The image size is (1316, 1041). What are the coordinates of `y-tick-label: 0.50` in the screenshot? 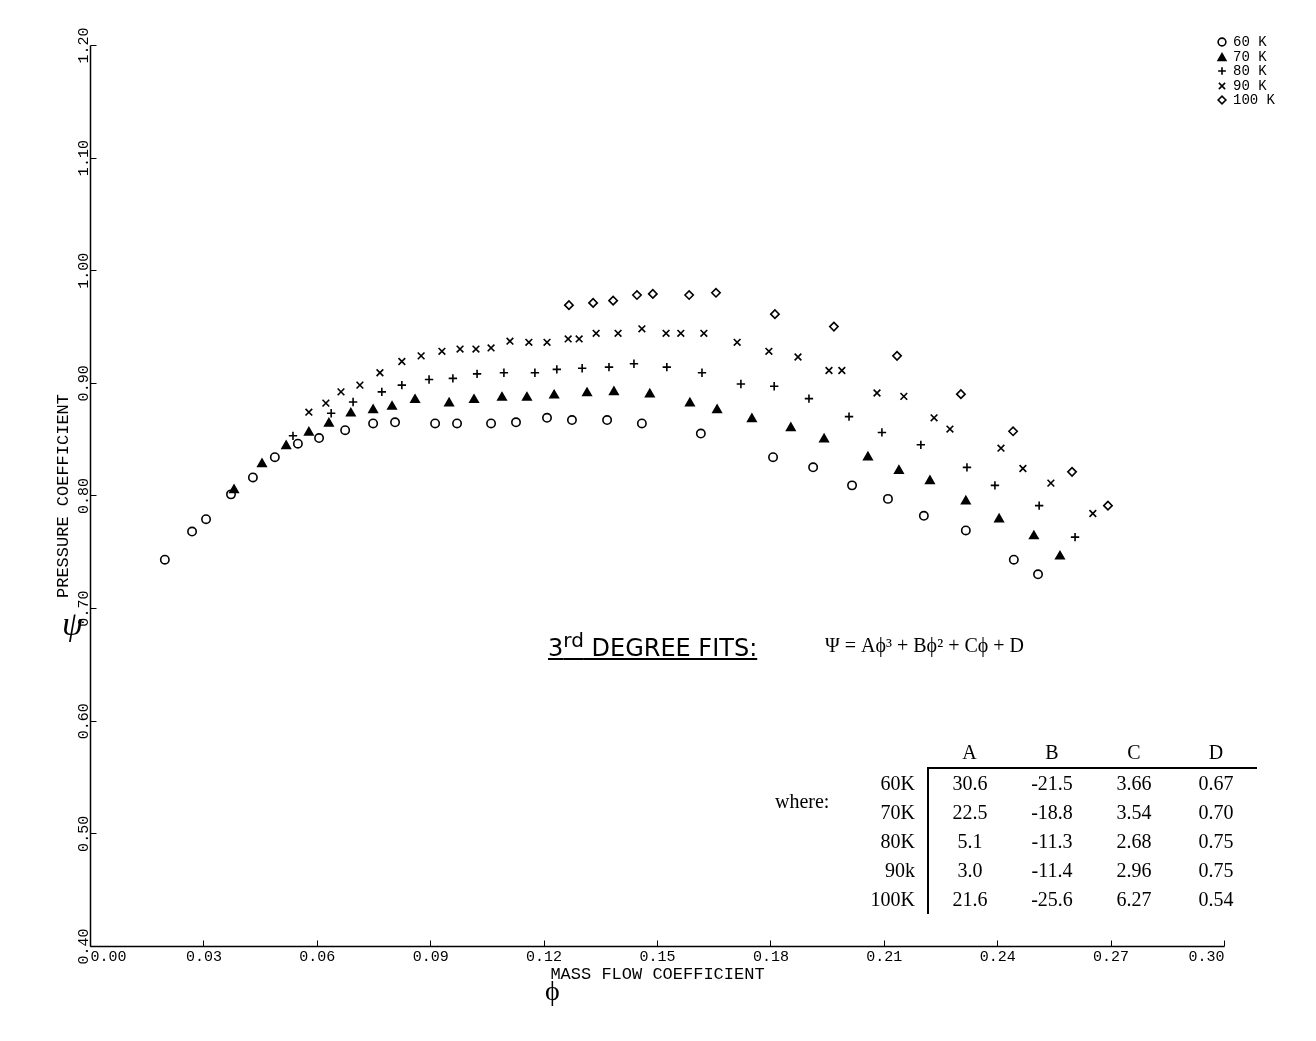 It's located at (84, 833).